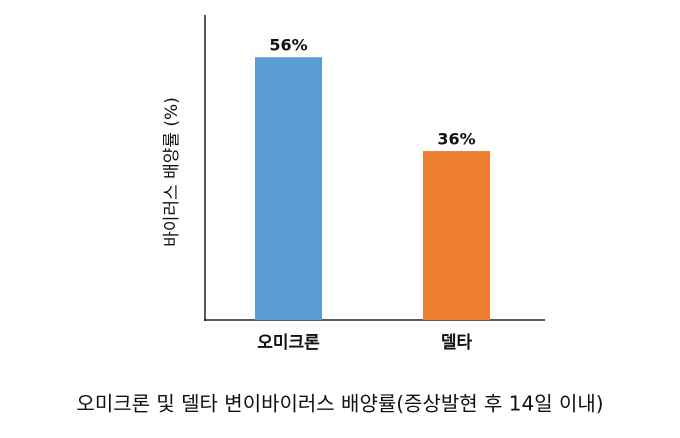 The width and height of the screenshot is (680, 438). Describe the element at coordinates (339, 404) in the screenshot. I see `chart-title: 오미크론 및 델타 변이바이러스 배양률(증상발현 후 14일 이내)` at that location.